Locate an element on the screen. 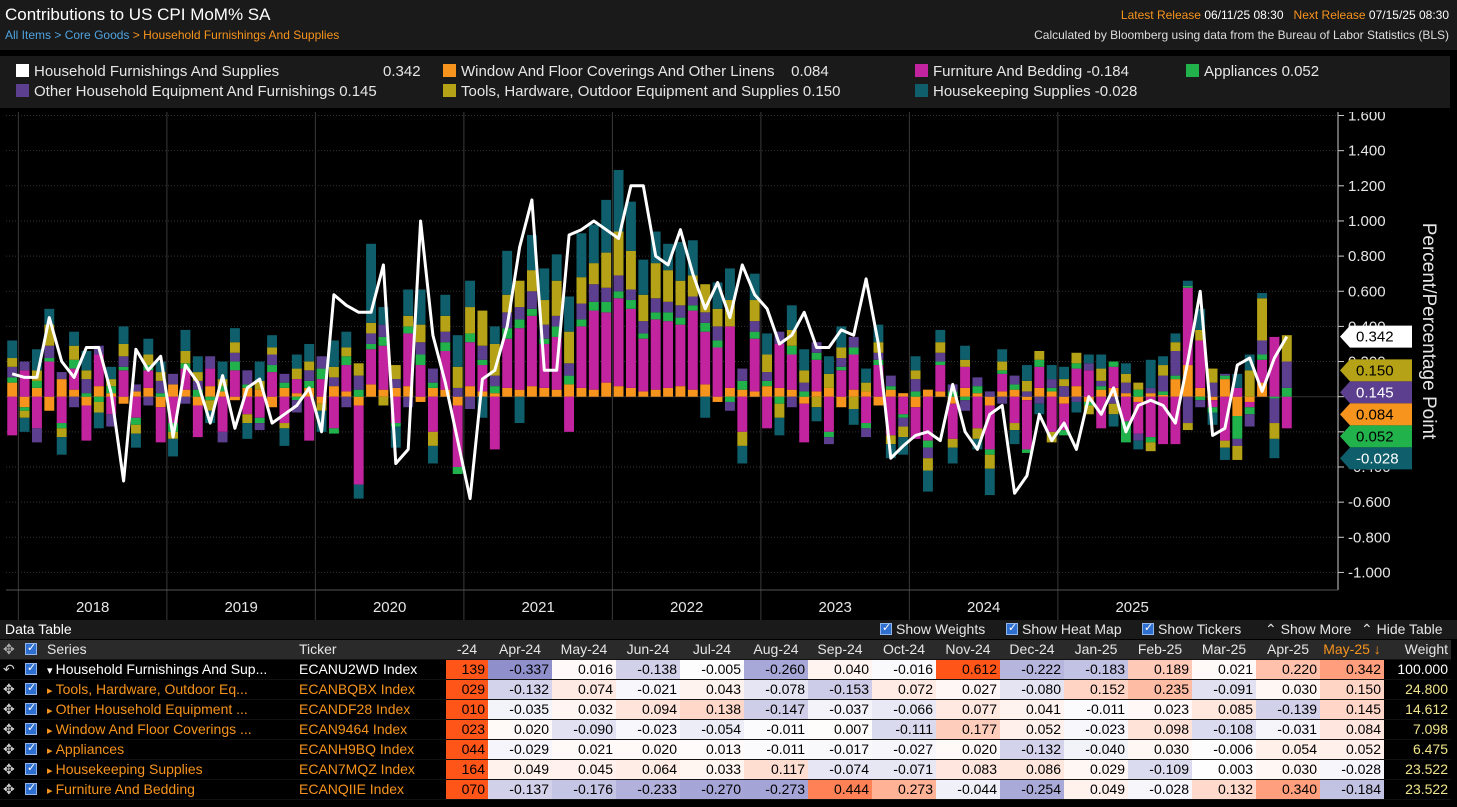  column-header-month: Feb-25 is located at coordinates (1160, 650).